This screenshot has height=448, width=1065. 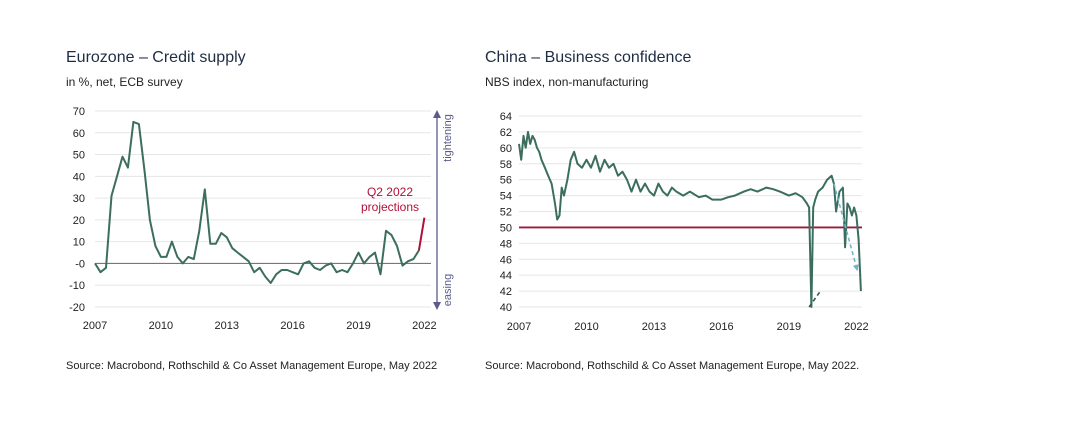 I want to click on dashed-trend-2020, so click(x=815, y=299).